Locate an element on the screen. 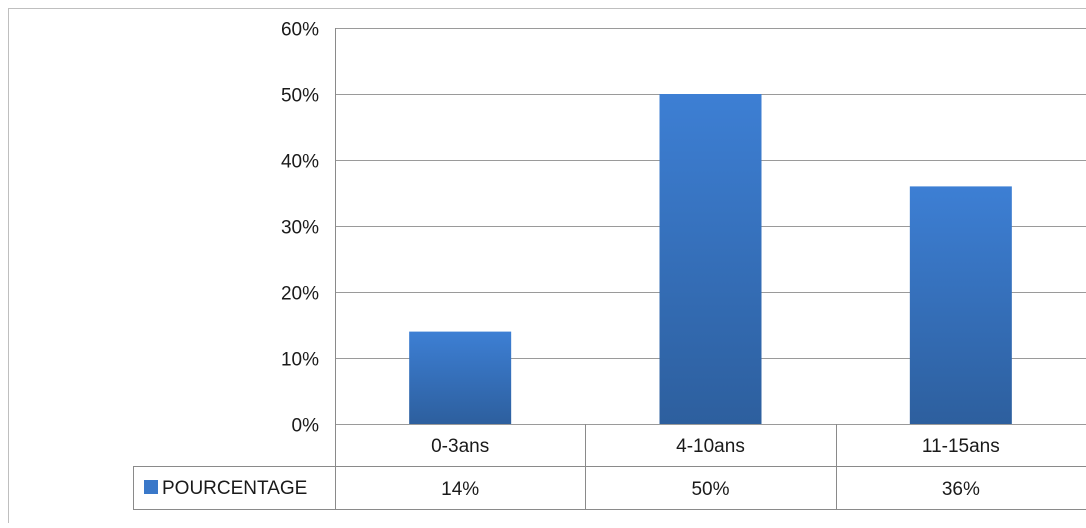  table-value-1: 50% is located at coordinates (710, 489).